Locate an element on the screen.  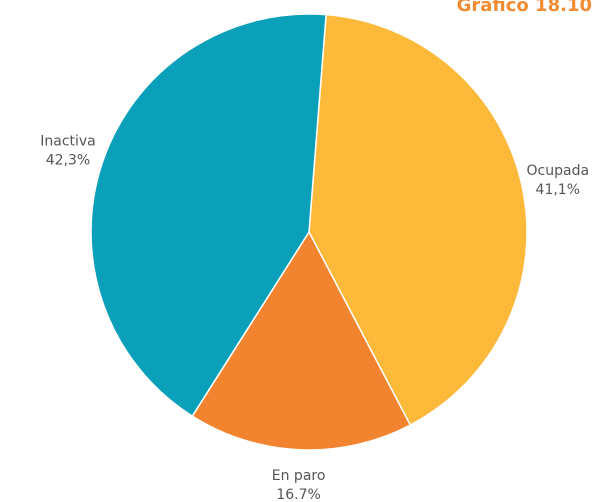
slice-label-ocupada: Ocupada is located at coordinates (558, 171).